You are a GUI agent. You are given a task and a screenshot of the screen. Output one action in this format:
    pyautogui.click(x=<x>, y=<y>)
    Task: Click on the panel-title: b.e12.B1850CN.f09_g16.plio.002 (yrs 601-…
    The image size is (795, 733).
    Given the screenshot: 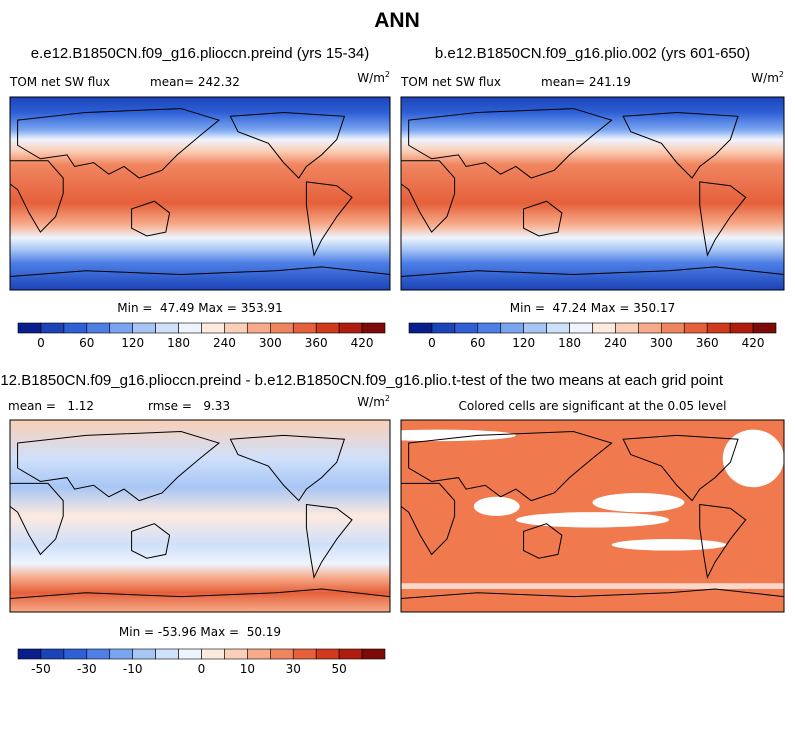 What is the action you would take?
    pyautogui.click(x=592, y=53)
    